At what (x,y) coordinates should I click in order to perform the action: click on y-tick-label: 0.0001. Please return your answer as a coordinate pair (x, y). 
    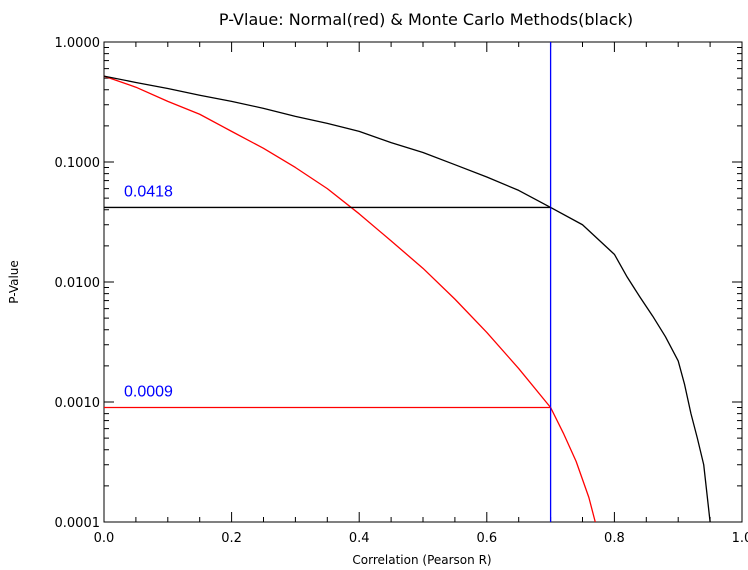
    Looking at the image, I should click on (78, 523).